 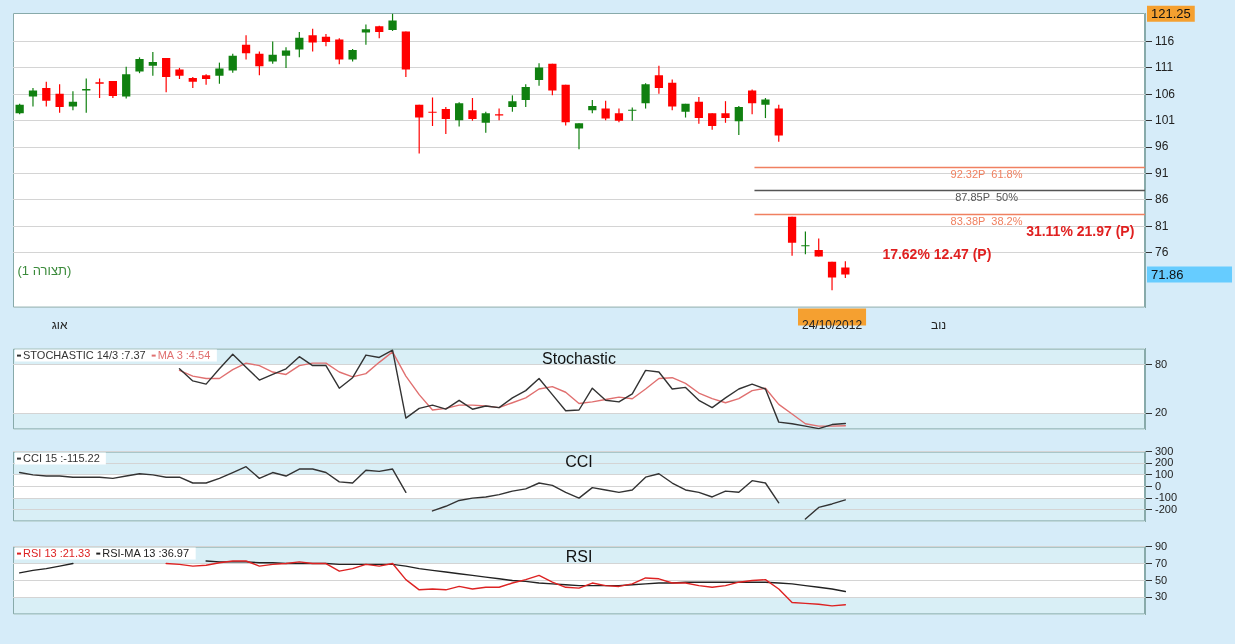 What do you see at coordinates (57, 553) in the screenshot?
I see `legend-label: RSI 13 :21.33` at bounding box center [57, 553].